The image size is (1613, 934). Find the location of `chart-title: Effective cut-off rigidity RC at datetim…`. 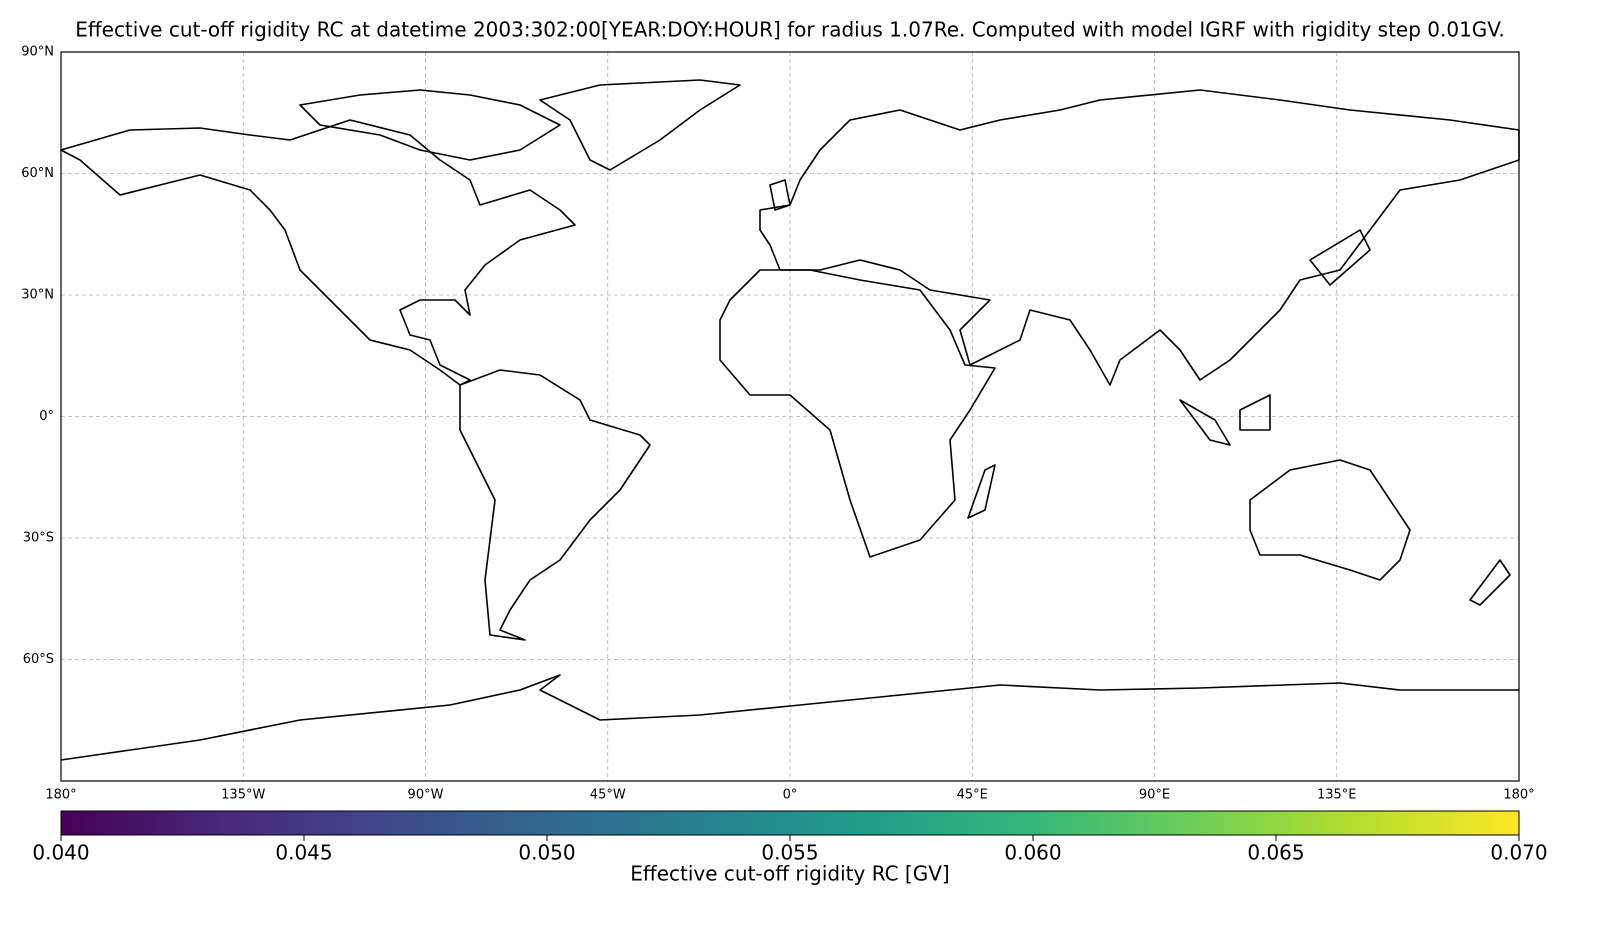

chart-title: Effective cut-off rigidity RC at datetim… is located at coordinates (790, 30).